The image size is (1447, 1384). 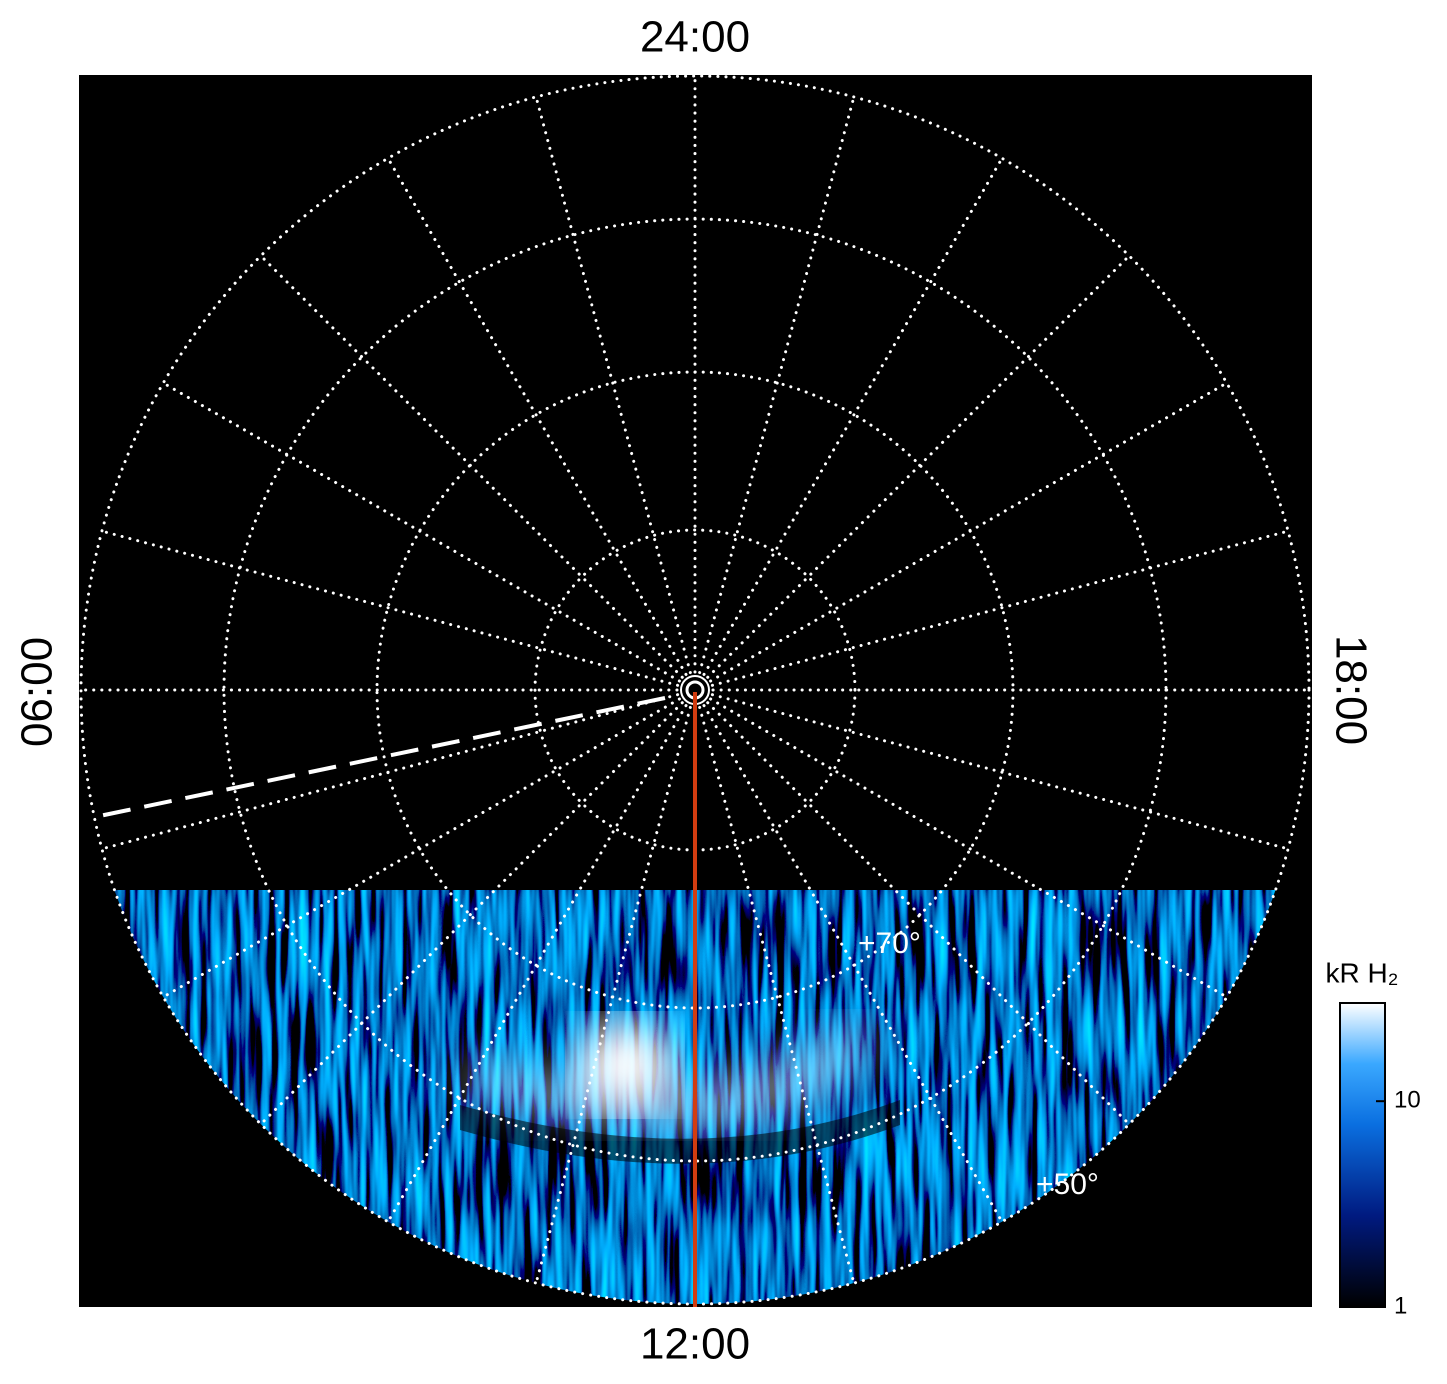 What do you see at coordinates (377, 758) in the screenshot?
I see `dashed-meridian` at bounding box center [377, 758].